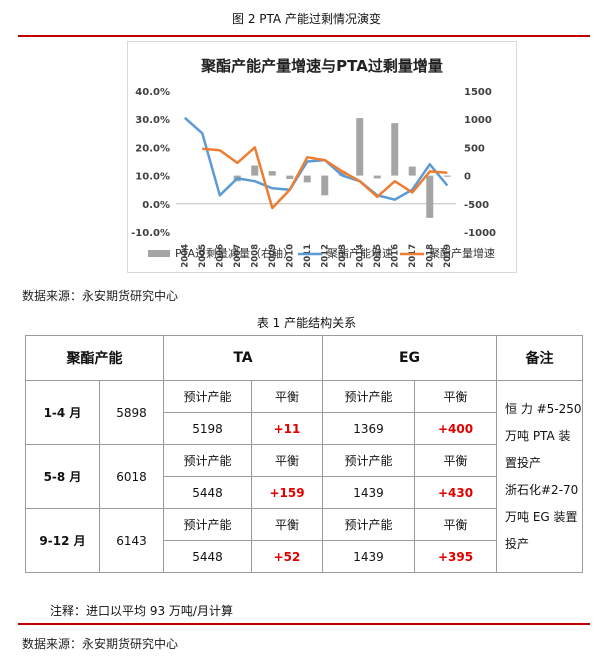 Image resolution: width=613 pixels, height=661 pixels. I want to click on figure-caption: 图 2 PTA 产能过剩情况演变, so click(306, 19).